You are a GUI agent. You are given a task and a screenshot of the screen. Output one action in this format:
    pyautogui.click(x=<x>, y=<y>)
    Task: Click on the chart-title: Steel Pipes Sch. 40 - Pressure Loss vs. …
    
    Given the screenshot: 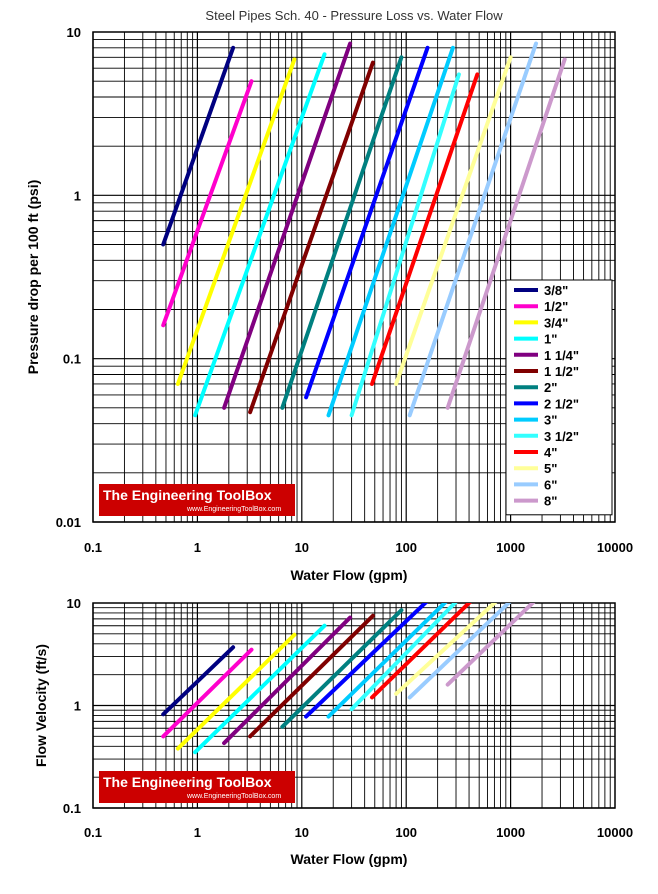 What is the action you would take?
    pyautogui.click(x=354, y=15)
    